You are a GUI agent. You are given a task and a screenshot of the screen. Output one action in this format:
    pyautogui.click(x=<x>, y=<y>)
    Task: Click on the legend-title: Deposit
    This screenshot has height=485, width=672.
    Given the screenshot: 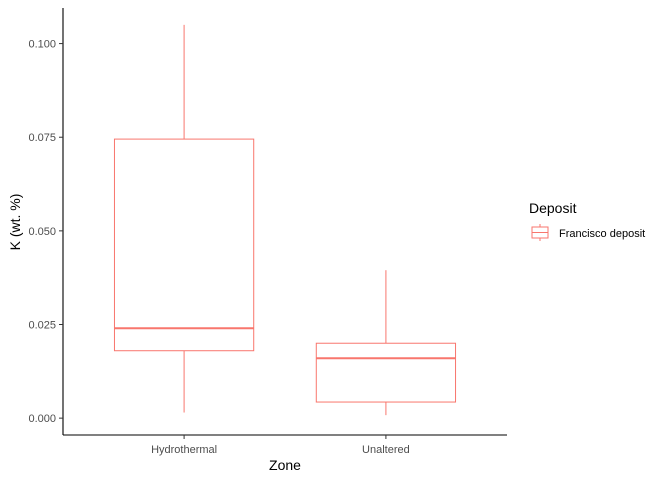 What is the action you would take?
    pyautogui.click(x=553, y=208)
    